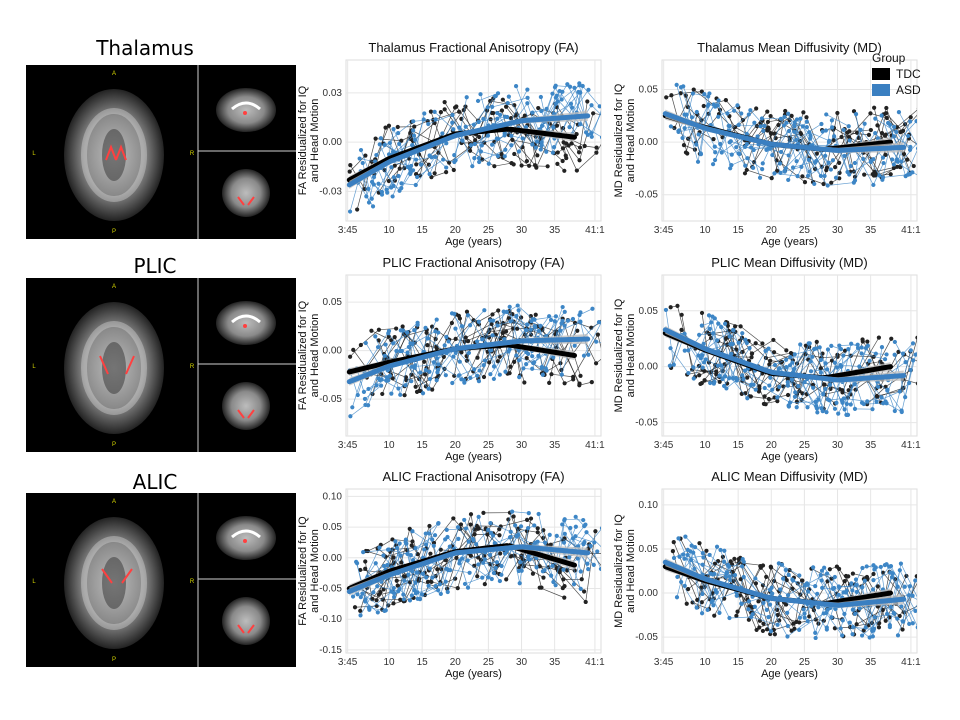 This screenshot has width=960, height=720. Describe the element at coordinates (649, 142) in the screenshot. I see `y-tick-label: 0.00` at that location.